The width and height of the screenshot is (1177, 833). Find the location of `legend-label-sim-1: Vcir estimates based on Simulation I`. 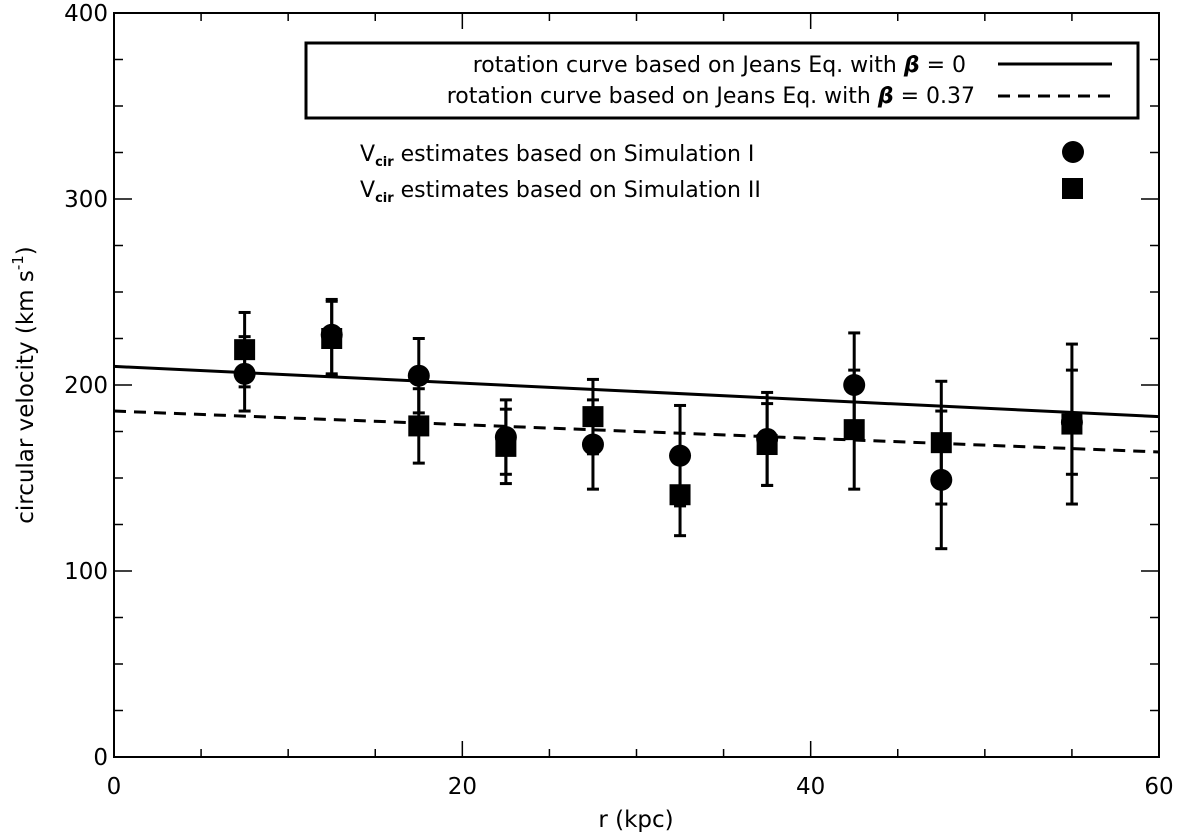

legend-label-sim-1: Vcir estimates based on Simulation I is located at coordinates (557, 156).